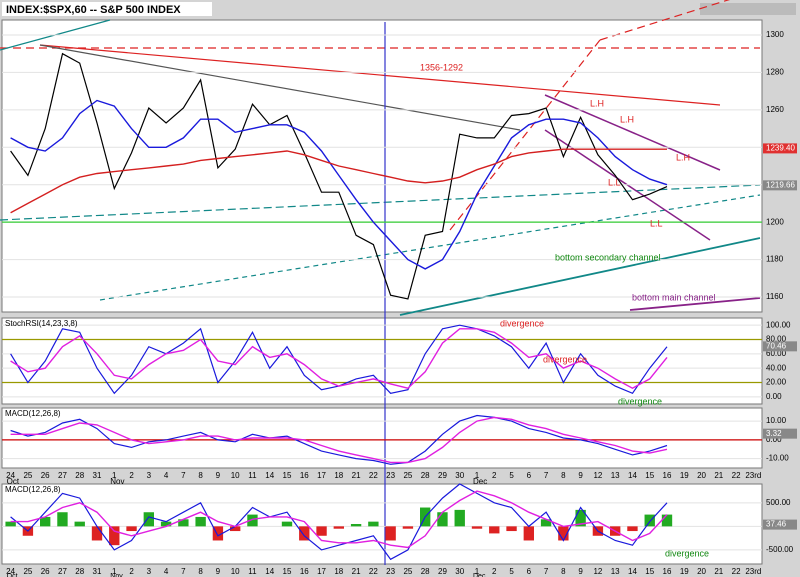 The width and height of the screenshot is (800, 577). Describe the element at coordinates (41, 323) in the screenshot. I see `panel-title: StochRSI(14,23,3,8)` at that location.